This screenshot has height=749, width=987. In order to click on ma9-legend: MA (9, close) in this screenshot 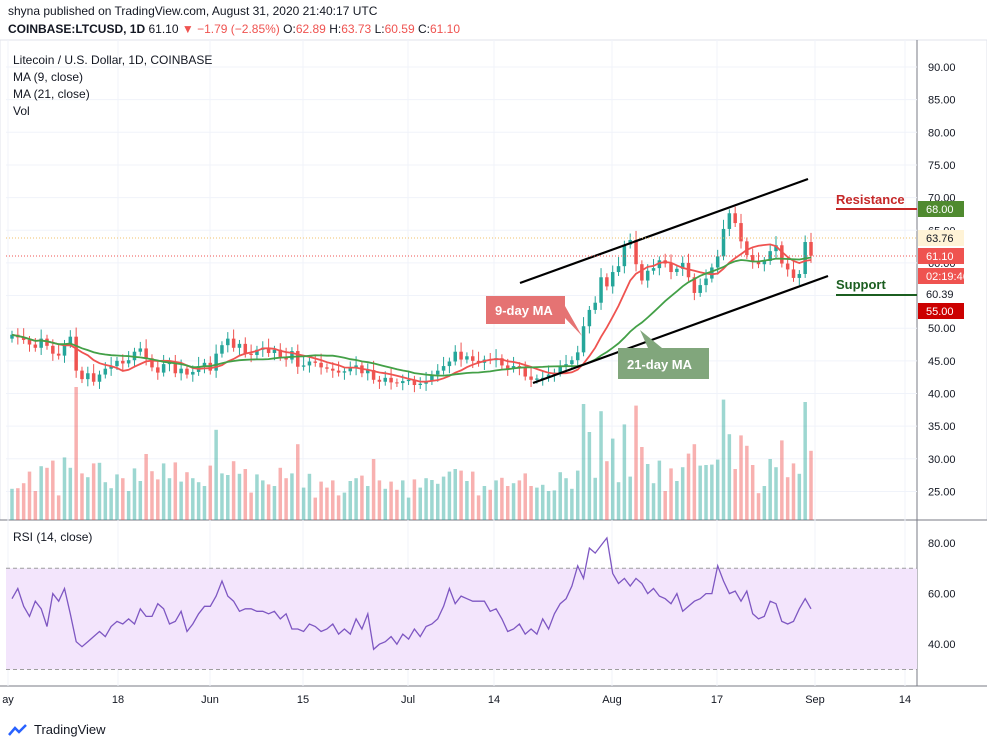, I will do `click(48, 77)`.